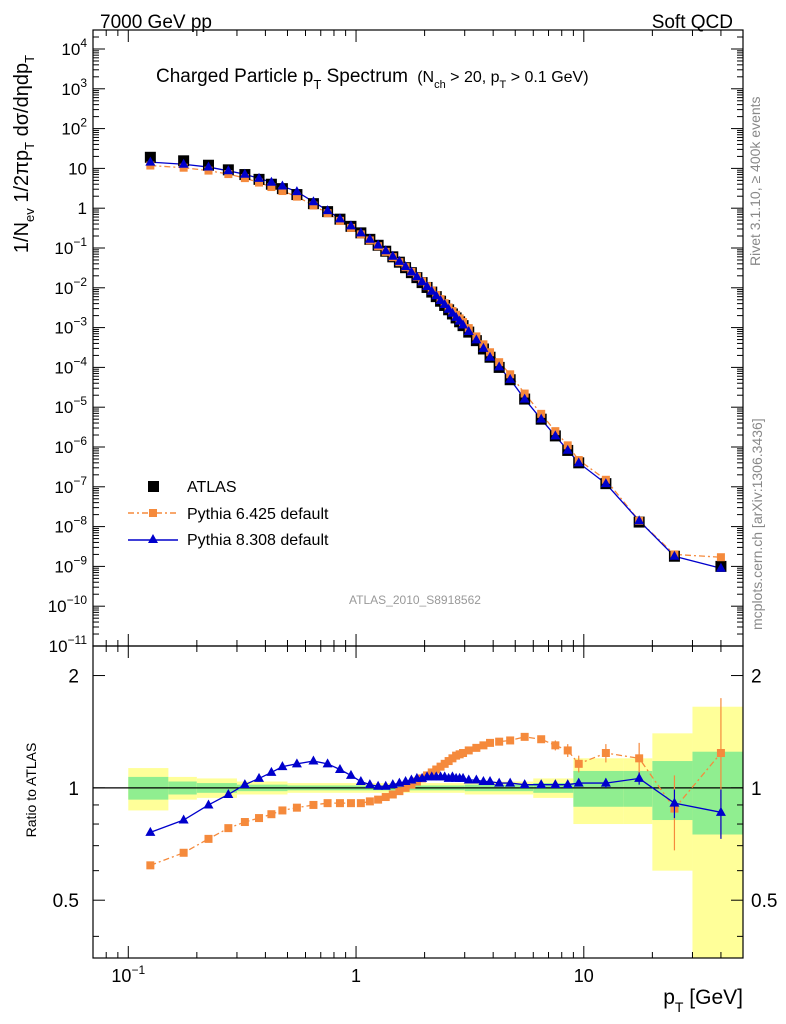  What do you see at coordinates (756, 789) in the screenshot?
I see `ratio-y-tick-label-right: 1` at bounding box center [756, 789].